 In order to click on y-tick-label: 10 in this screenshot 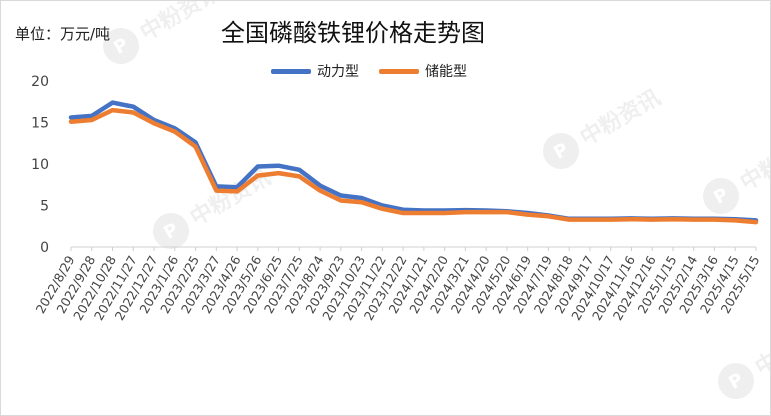, I will do `click(40, 165)`.